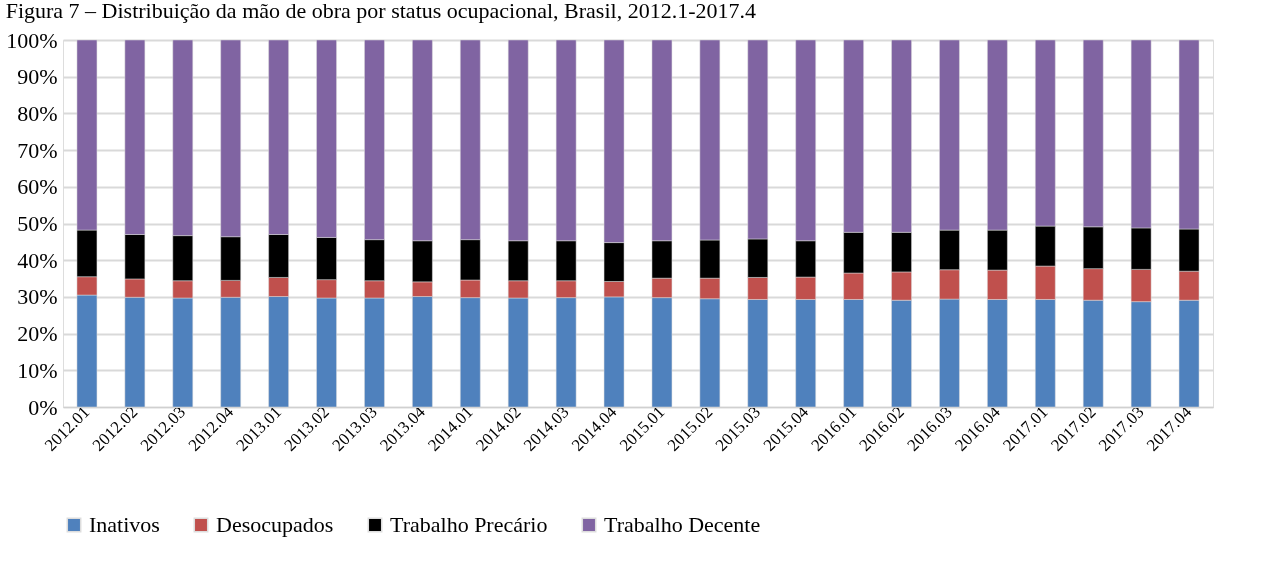 The image size is (1288, 570). What do you see at coordinates (682, 524) in the screenshot?
I see `legend-label: Trabalho Decente` at bounding box center [682, 524].